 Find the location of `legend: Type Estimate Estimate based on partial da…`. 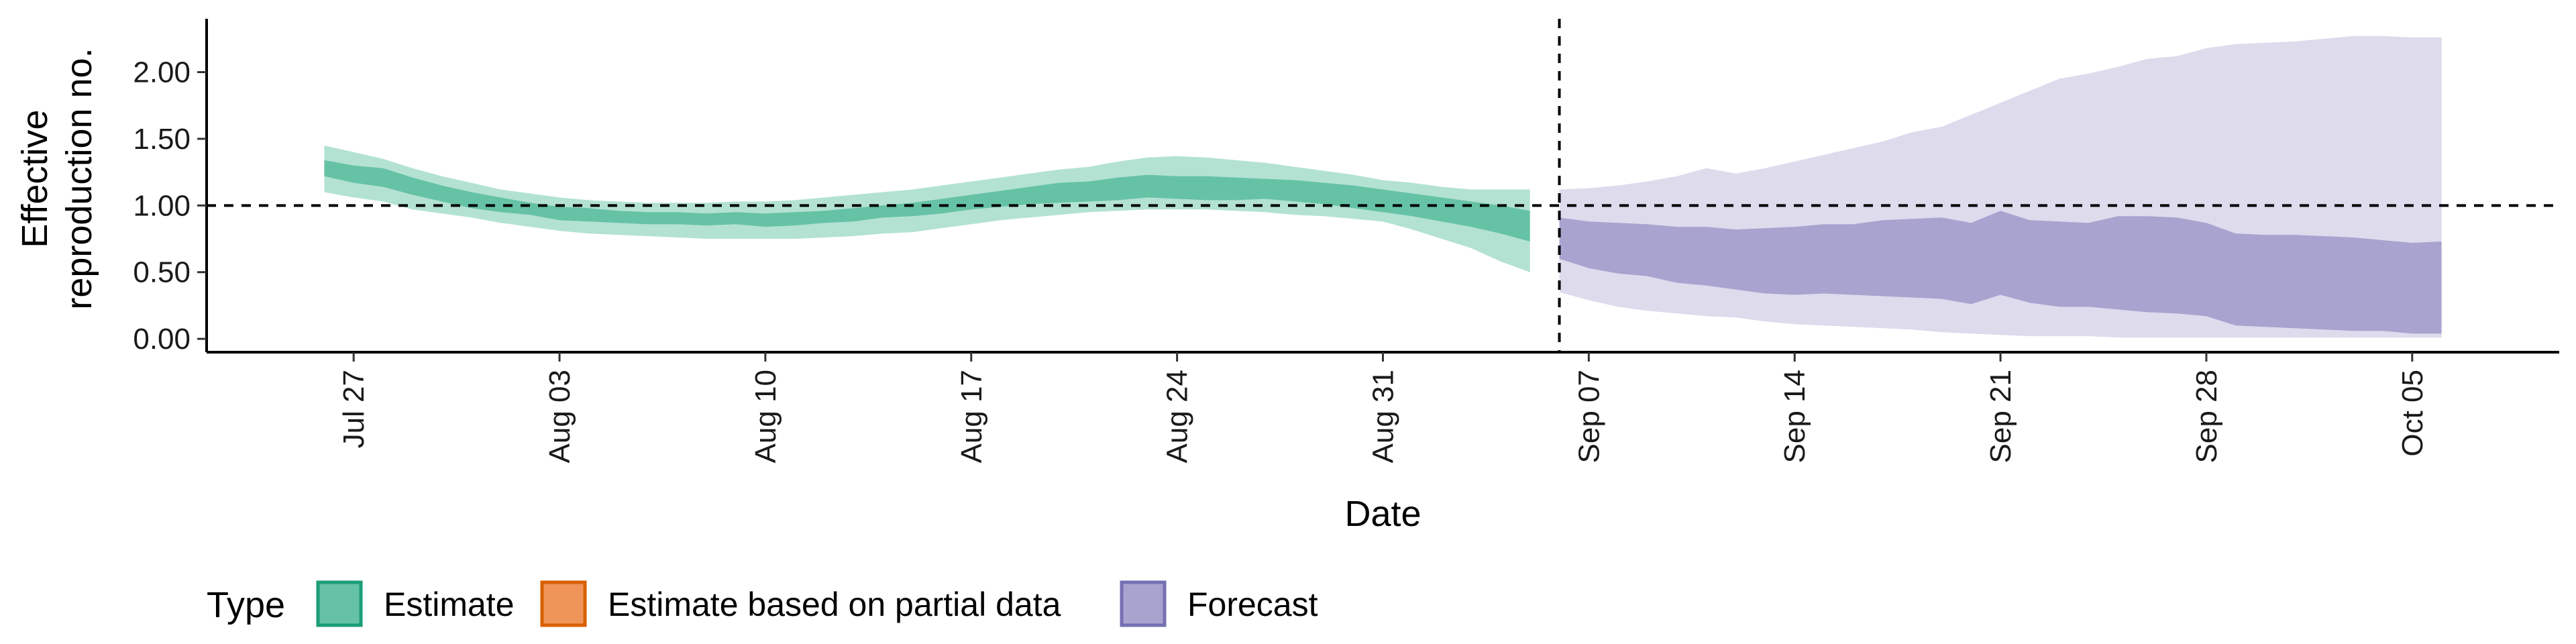

legend: Type Estimate Estimate based on partial da… is located at coordinates (762, 603).